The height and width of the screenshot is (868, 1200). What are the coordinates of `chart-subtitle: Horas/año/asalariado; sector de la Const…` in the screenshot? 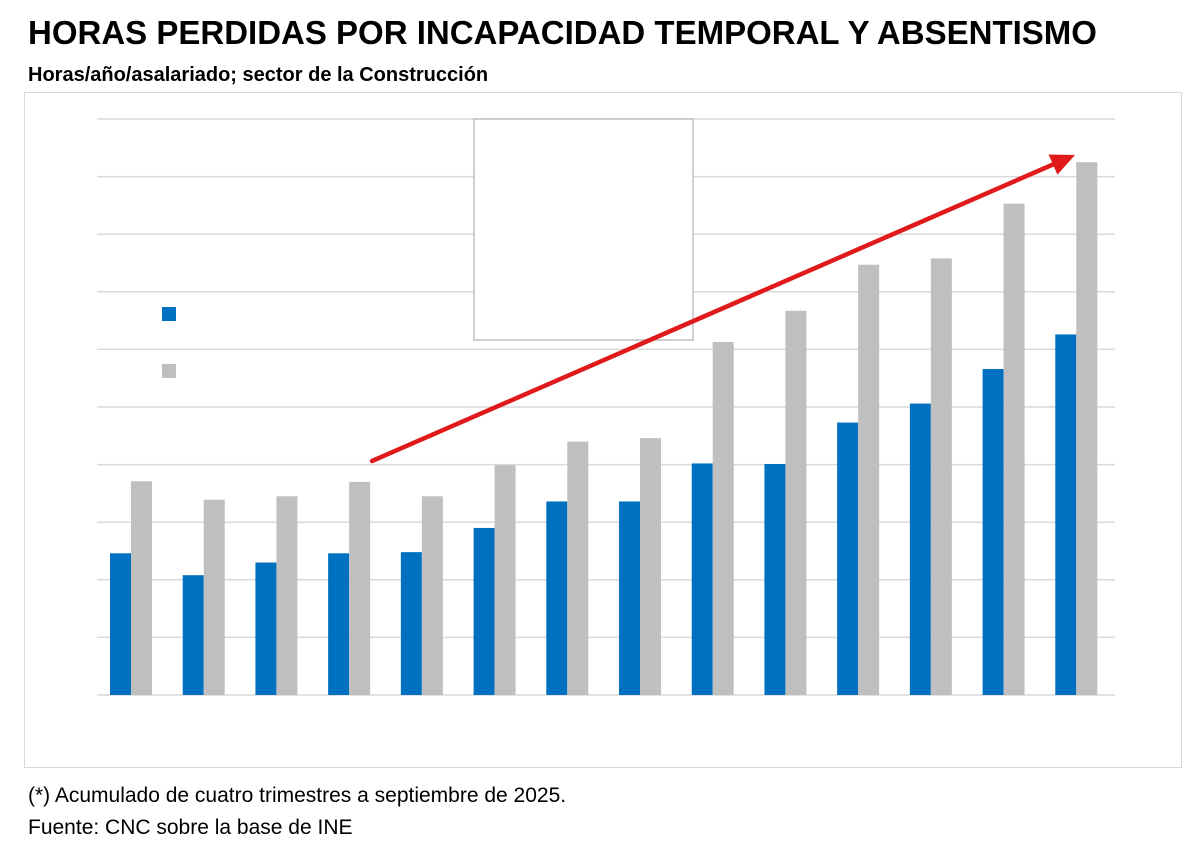 It's located at (258, 75).